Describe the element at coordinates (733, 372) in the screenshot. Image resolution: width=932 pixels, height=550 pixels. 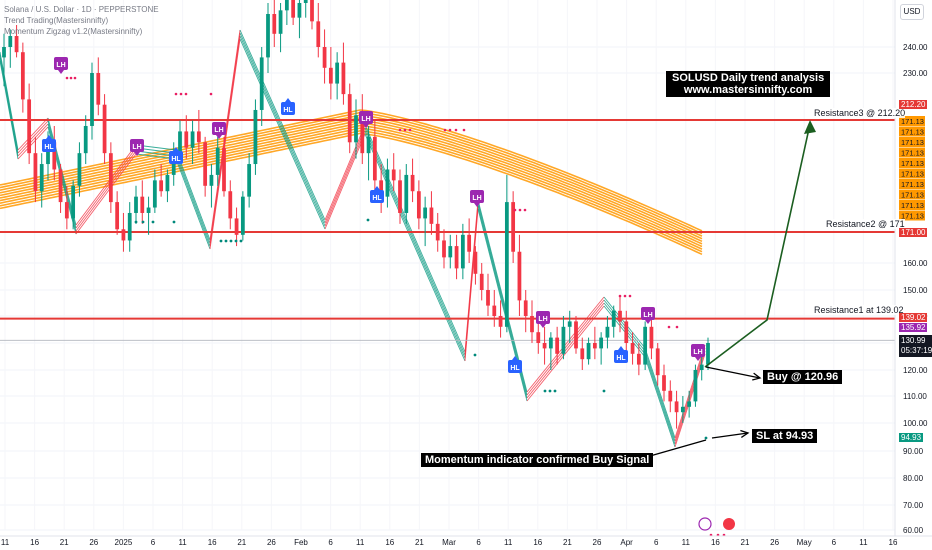
I see `buy-arrow` at that location.